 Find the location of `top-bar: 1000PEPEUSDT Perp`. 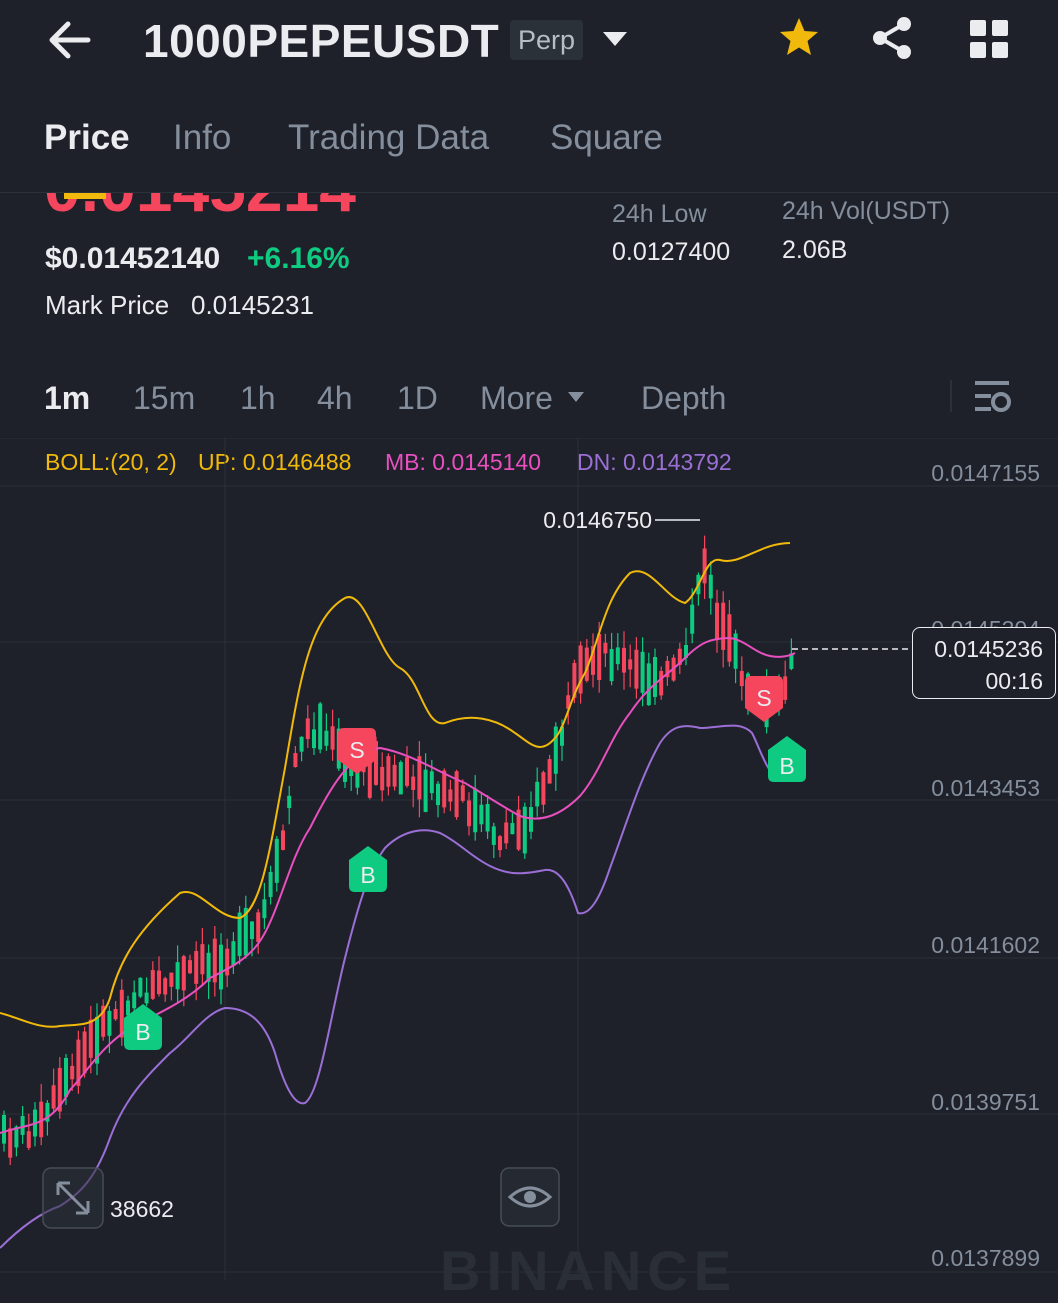

top-bar: 1000PEPEUSDT Perp is located at coordinates (529, 45).